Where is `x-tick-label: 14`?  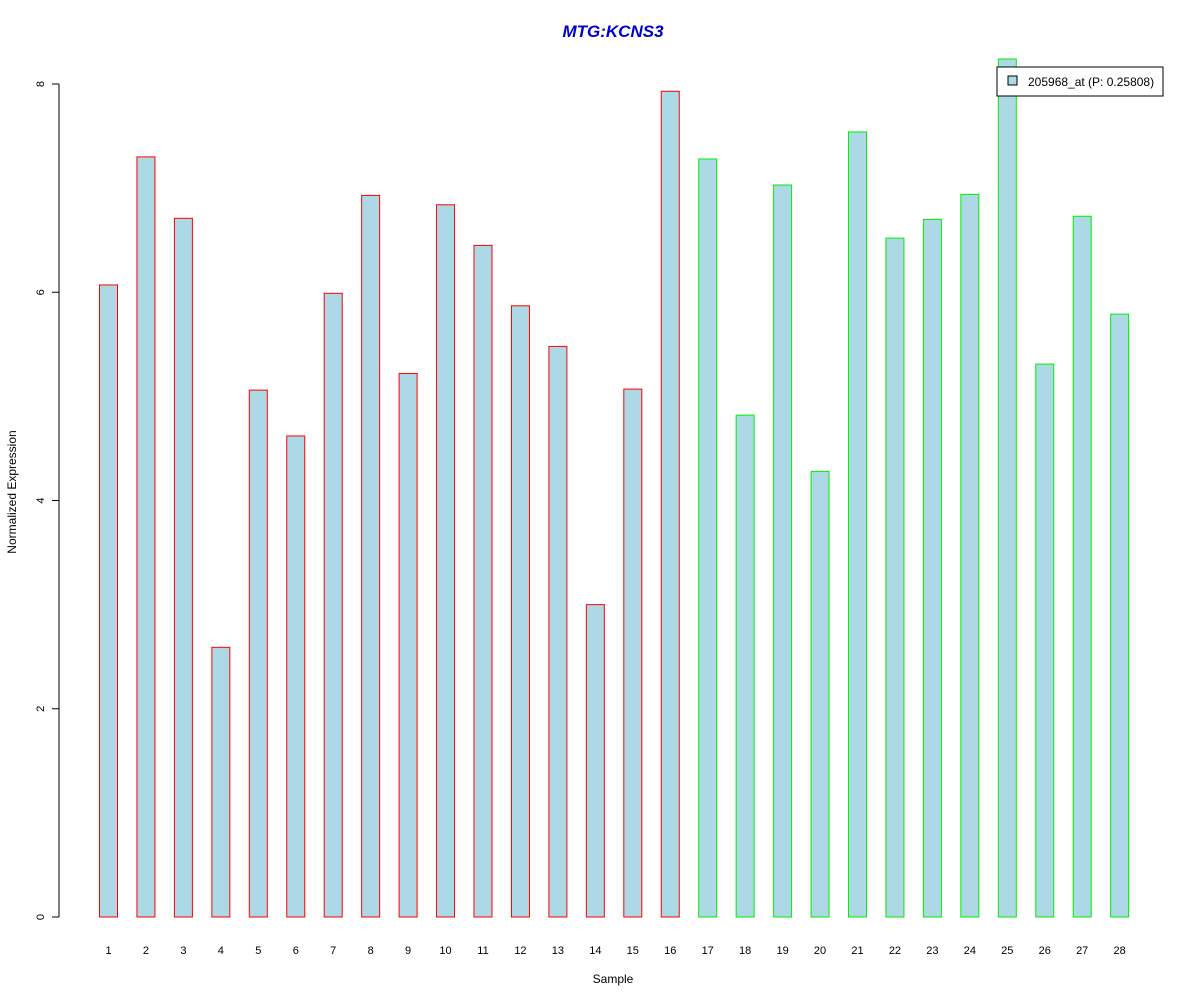 x-tick-label: 14 is located at coordinates (595, 951).